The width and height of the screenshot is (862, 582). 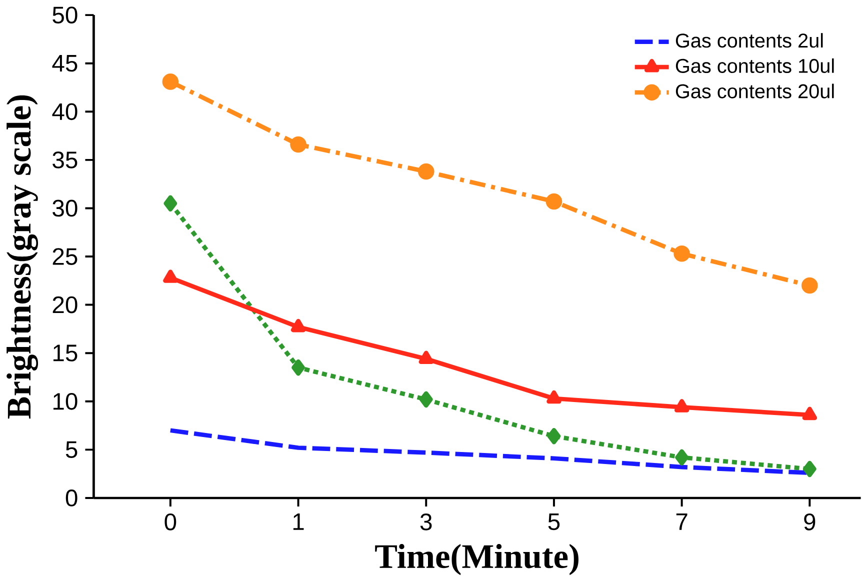 I want to click on y-tick-label: 15, so click(x=65, y=353).